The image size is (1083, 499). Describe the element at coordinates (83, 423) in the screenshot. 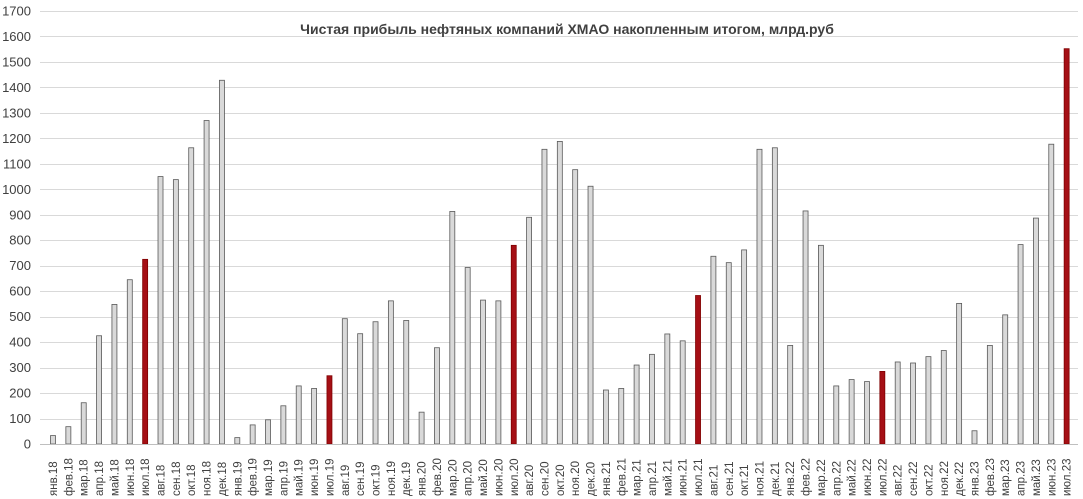

I see `bar-мар.18` at that location.